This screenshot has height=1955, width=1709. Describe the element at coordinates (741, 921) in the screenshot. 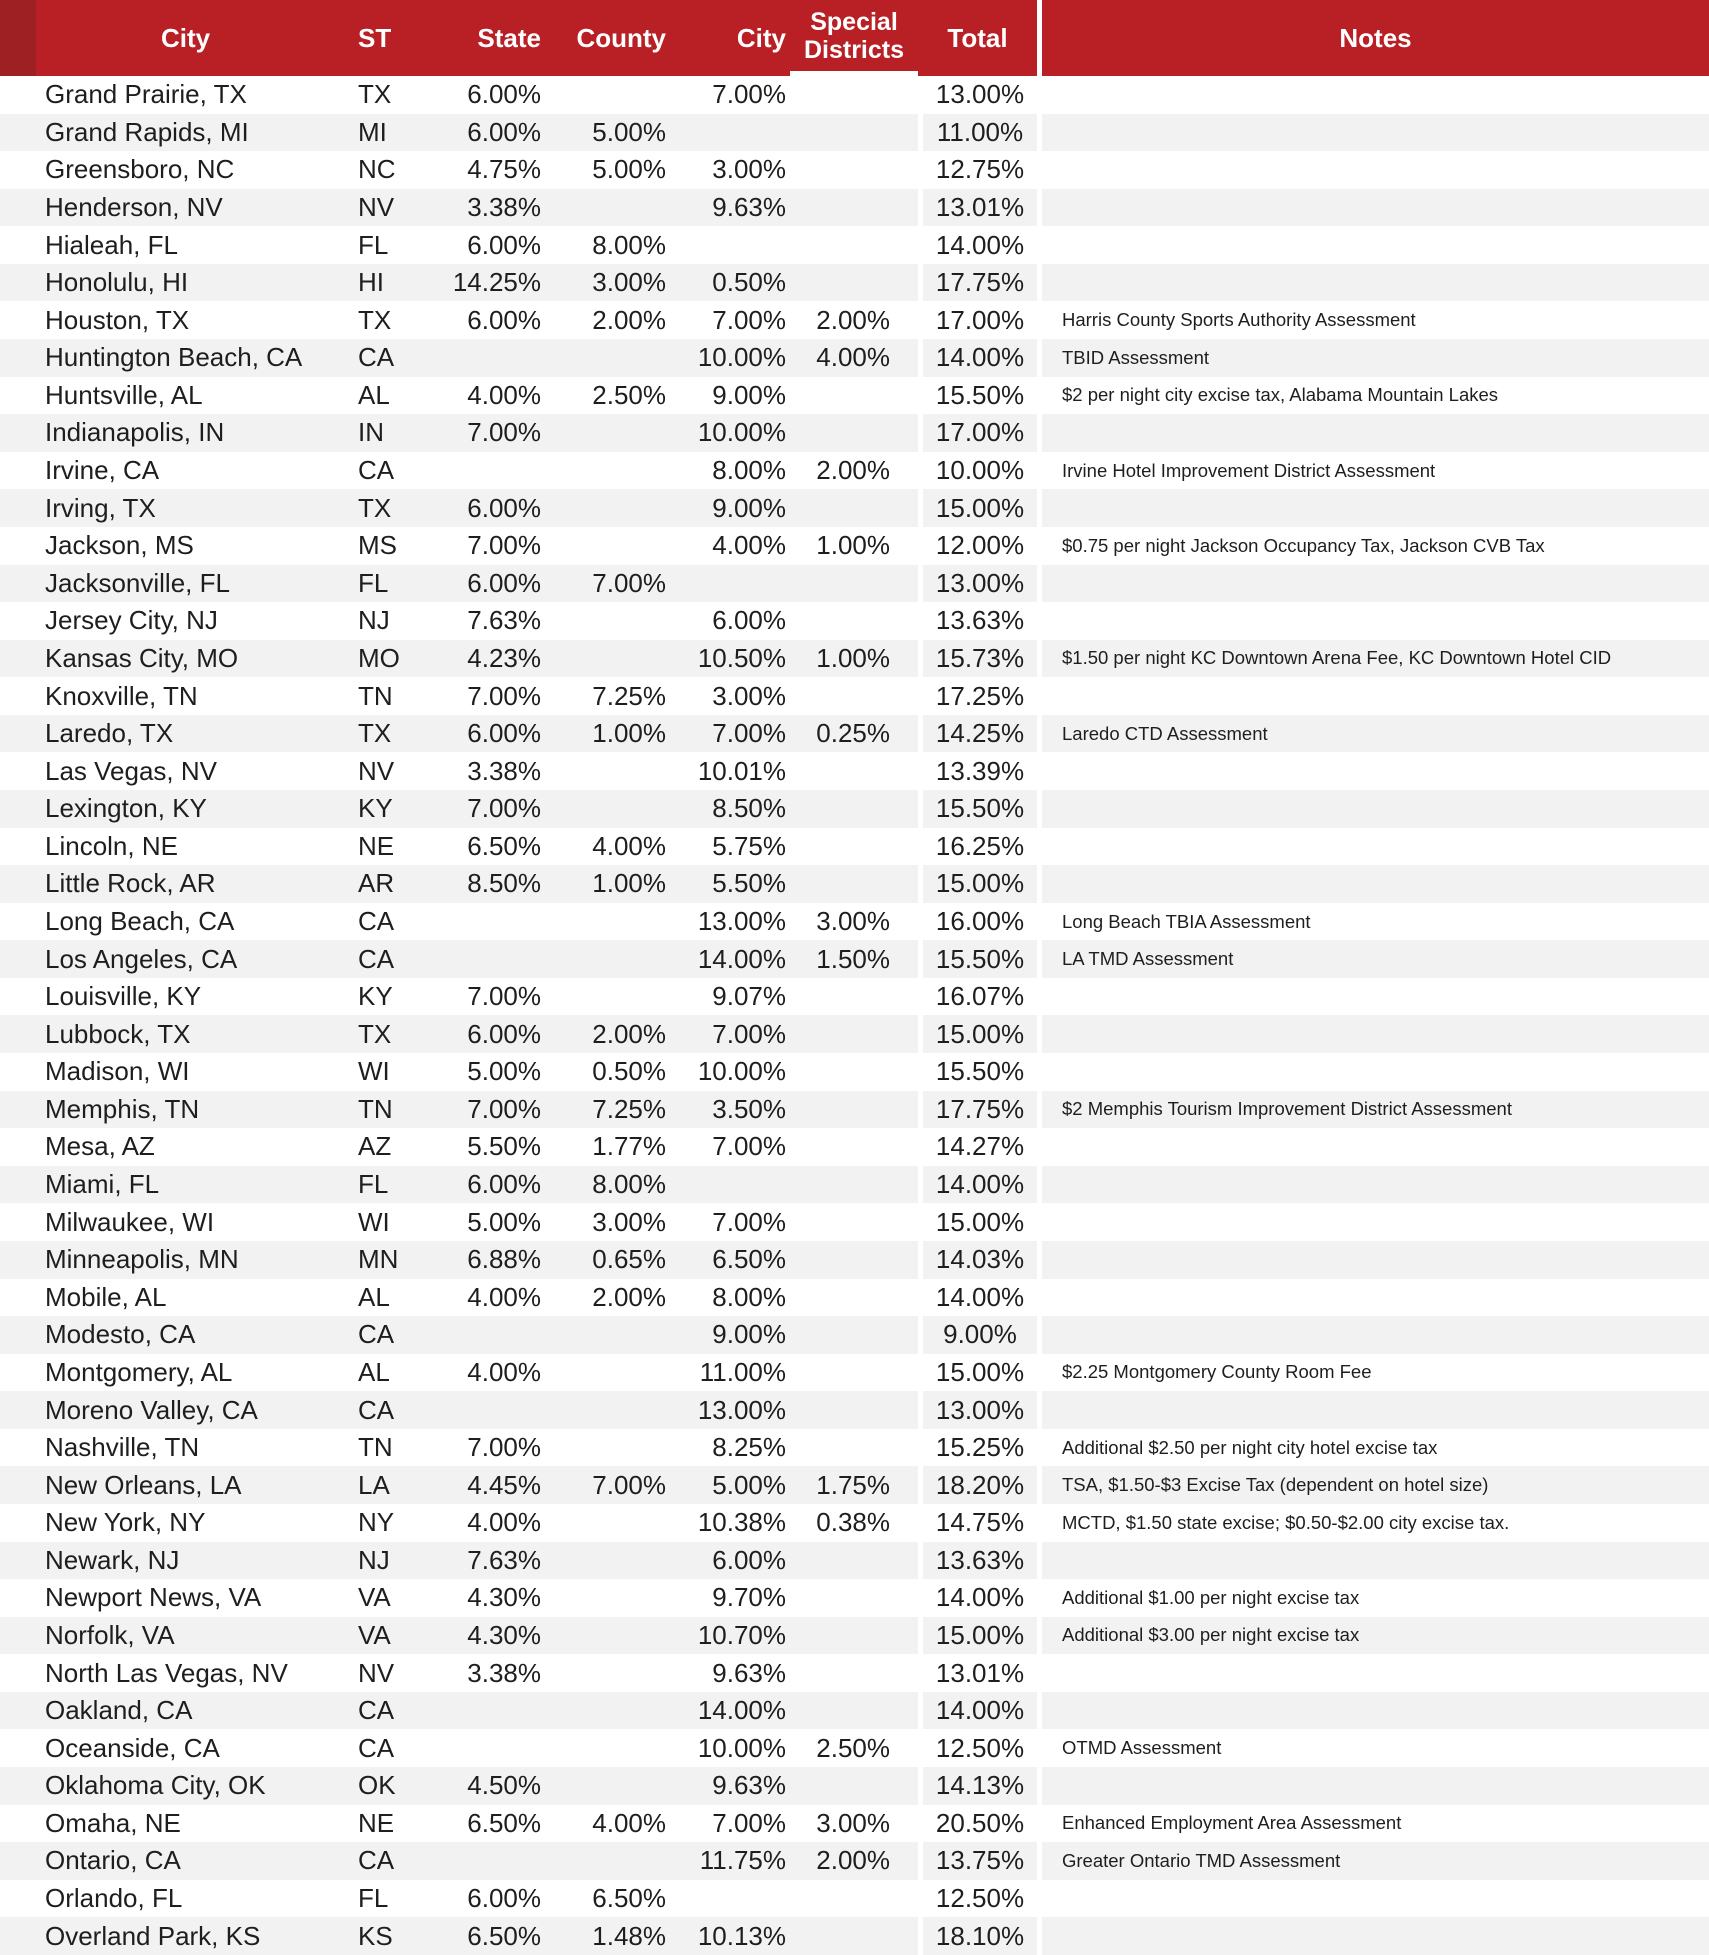

I see `cell-city-rate: 13.00%` at that location.